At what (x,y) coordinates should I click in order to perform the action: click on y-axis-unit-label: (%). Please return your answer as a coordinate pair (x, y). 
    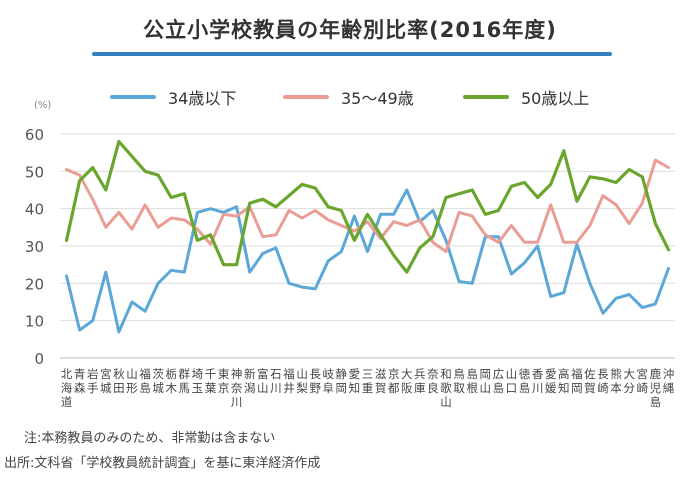
    Looking at the image, I should click on (42, 105).